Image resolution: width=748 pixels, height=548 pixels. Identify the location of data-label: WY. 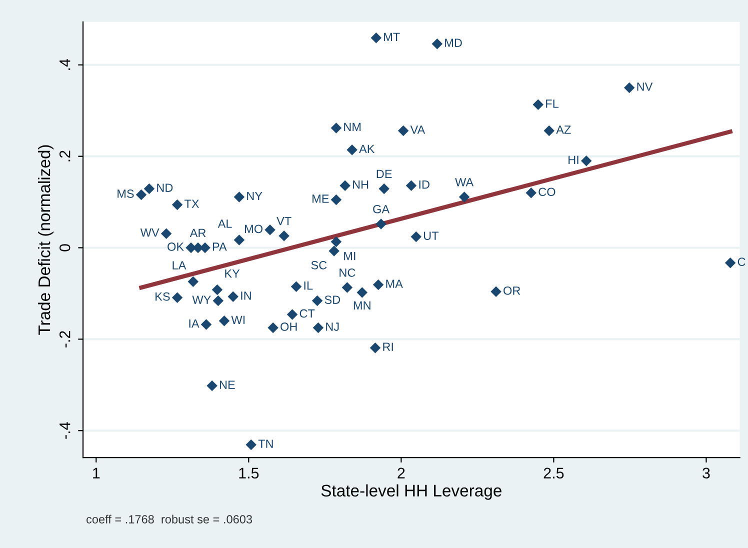
(201, 300).